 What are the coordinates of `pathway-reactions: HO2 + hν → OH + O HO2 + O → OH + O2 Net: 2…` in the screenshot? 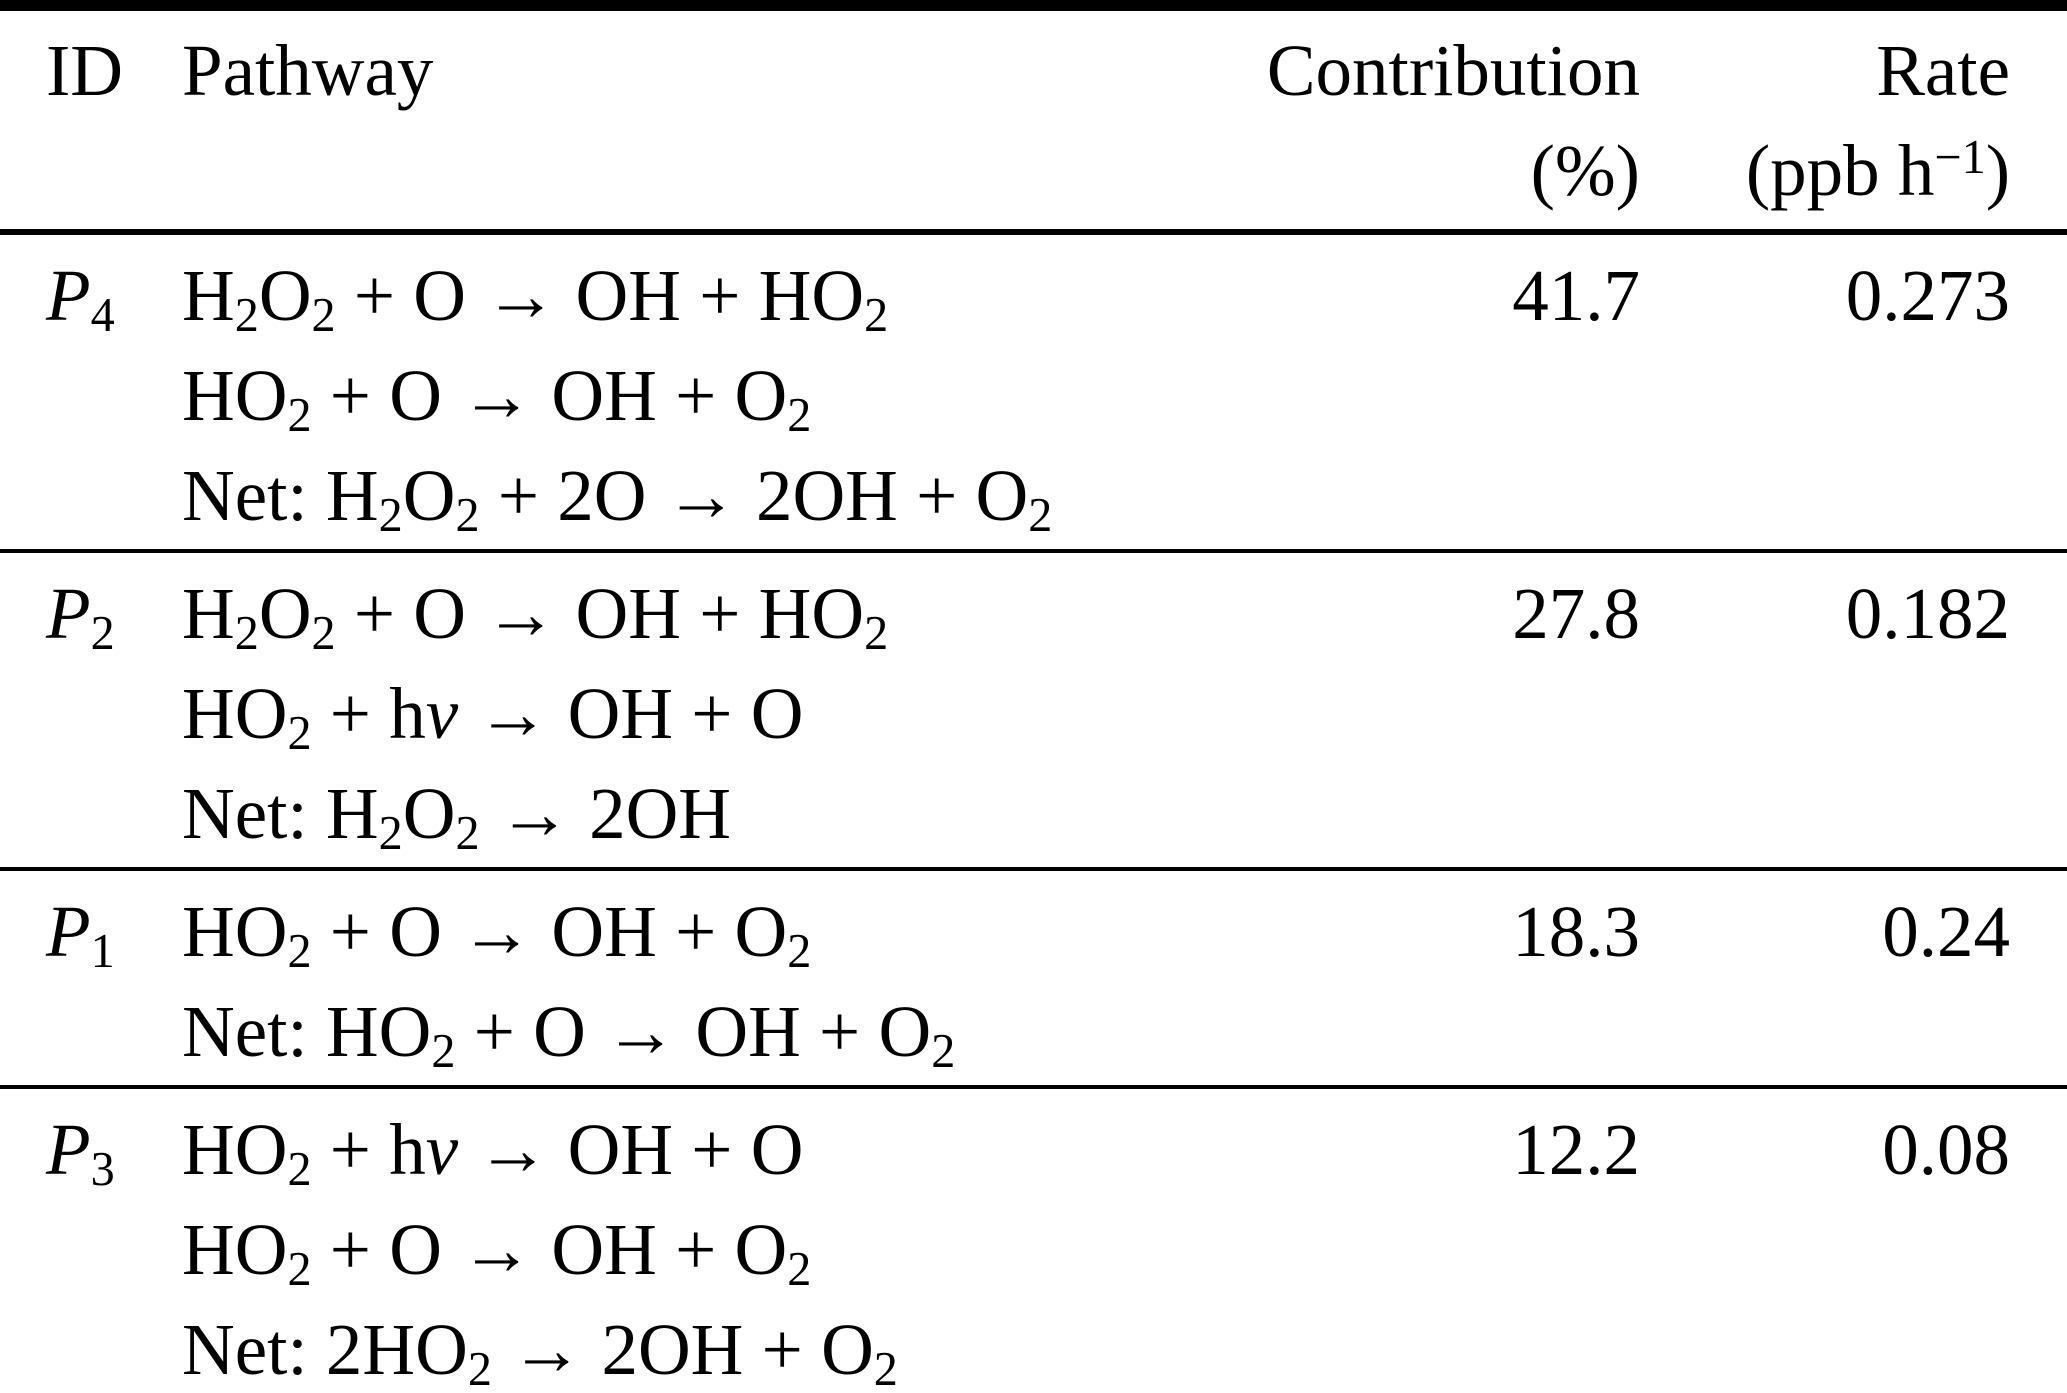 It's located at (701, 1239).